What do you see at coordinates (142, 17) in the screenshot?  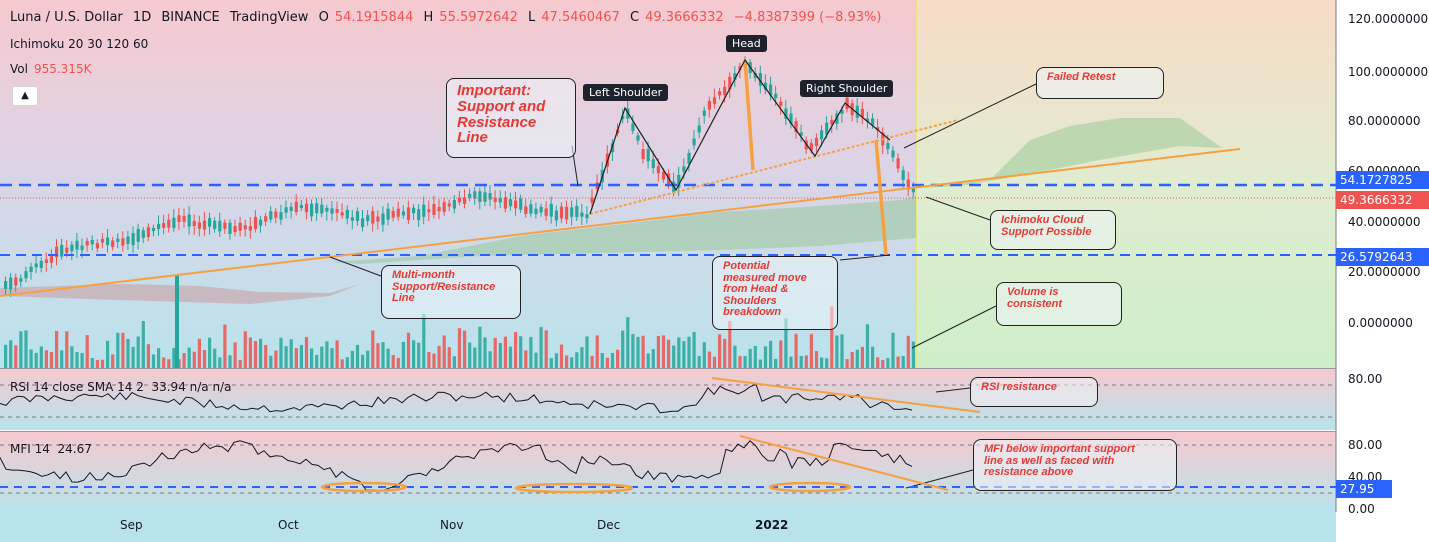 I see `interval-label: 1D` at bounding box center [142, 17].